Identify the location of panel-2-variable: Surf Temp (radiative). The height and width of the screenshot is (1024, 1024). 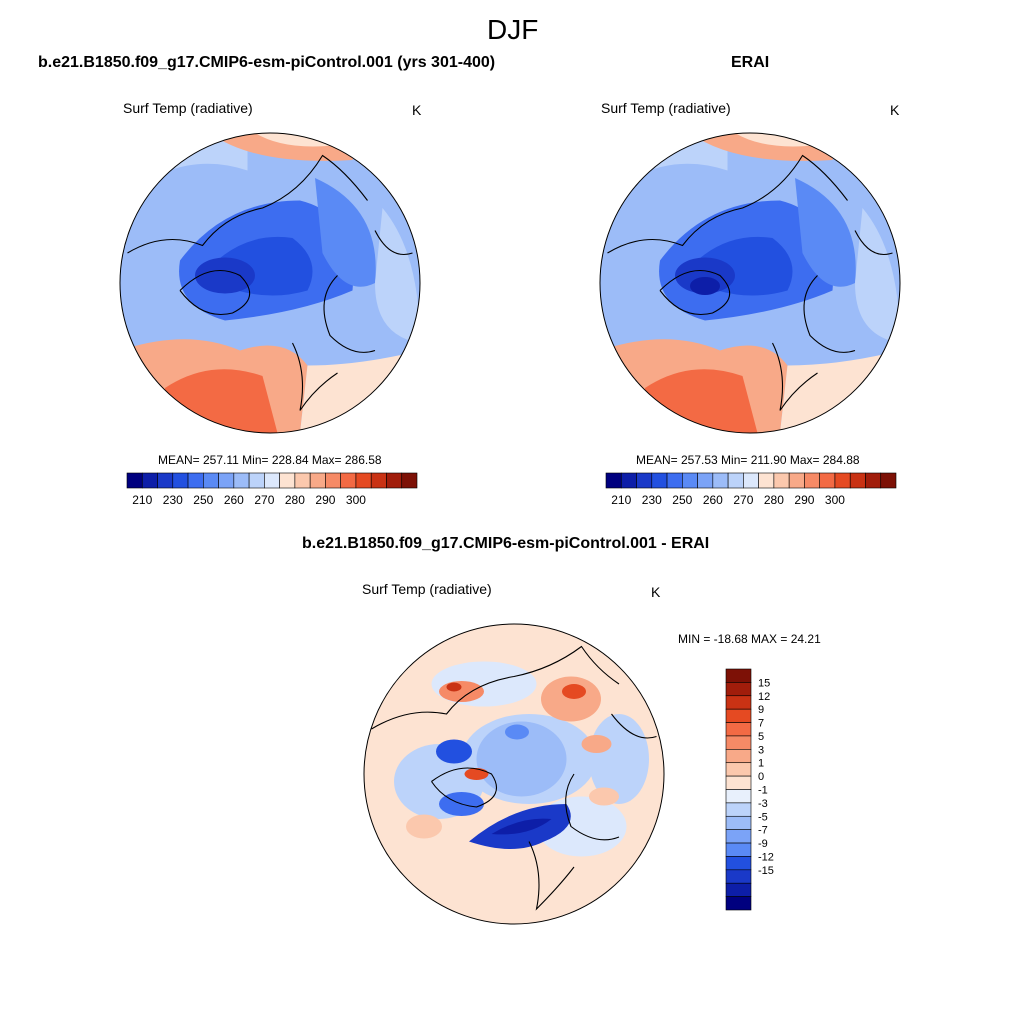
(666, 108).